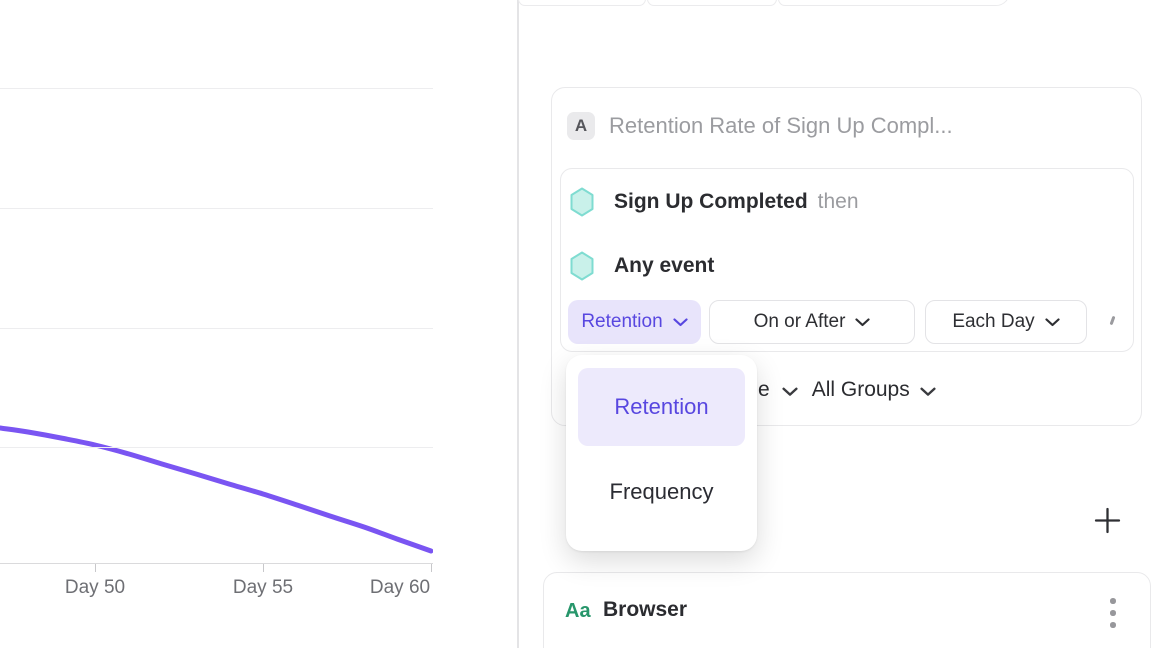 This screenshot has height=648, width=1172. Describe the element at coordinates (518, 324) in the screenshot. I see `panel-divider` at that location.